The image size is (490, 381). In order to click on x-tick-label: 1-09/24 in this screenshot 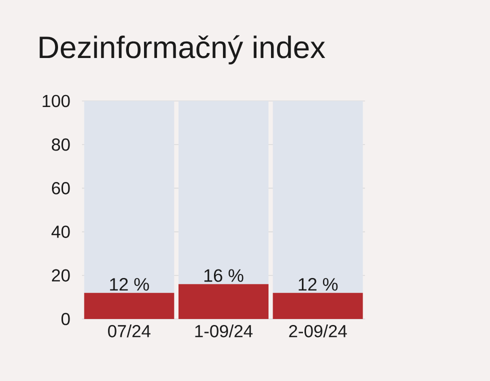, I will do `click(224, 331)`.